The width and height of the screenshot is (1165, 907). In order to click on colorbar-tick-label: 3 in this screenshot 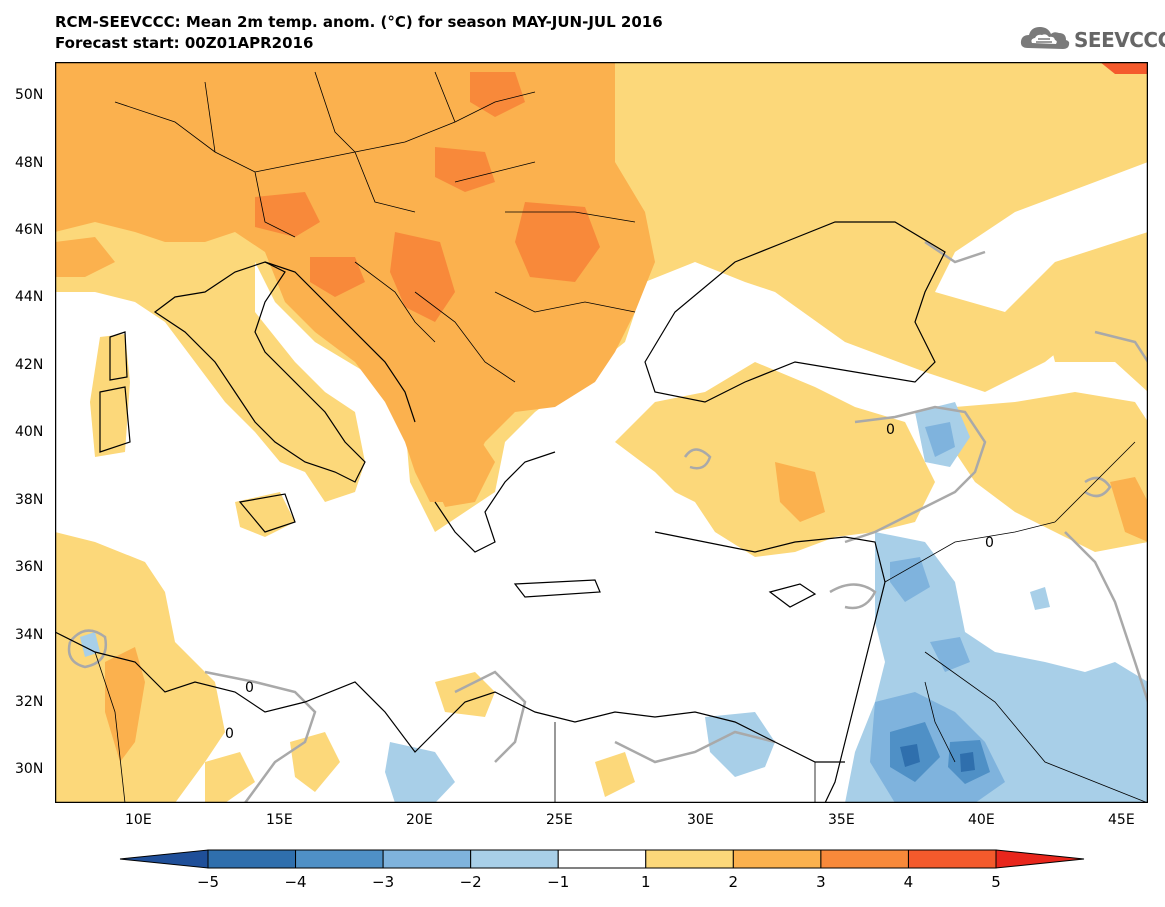, I will do `click(821, 882)`.